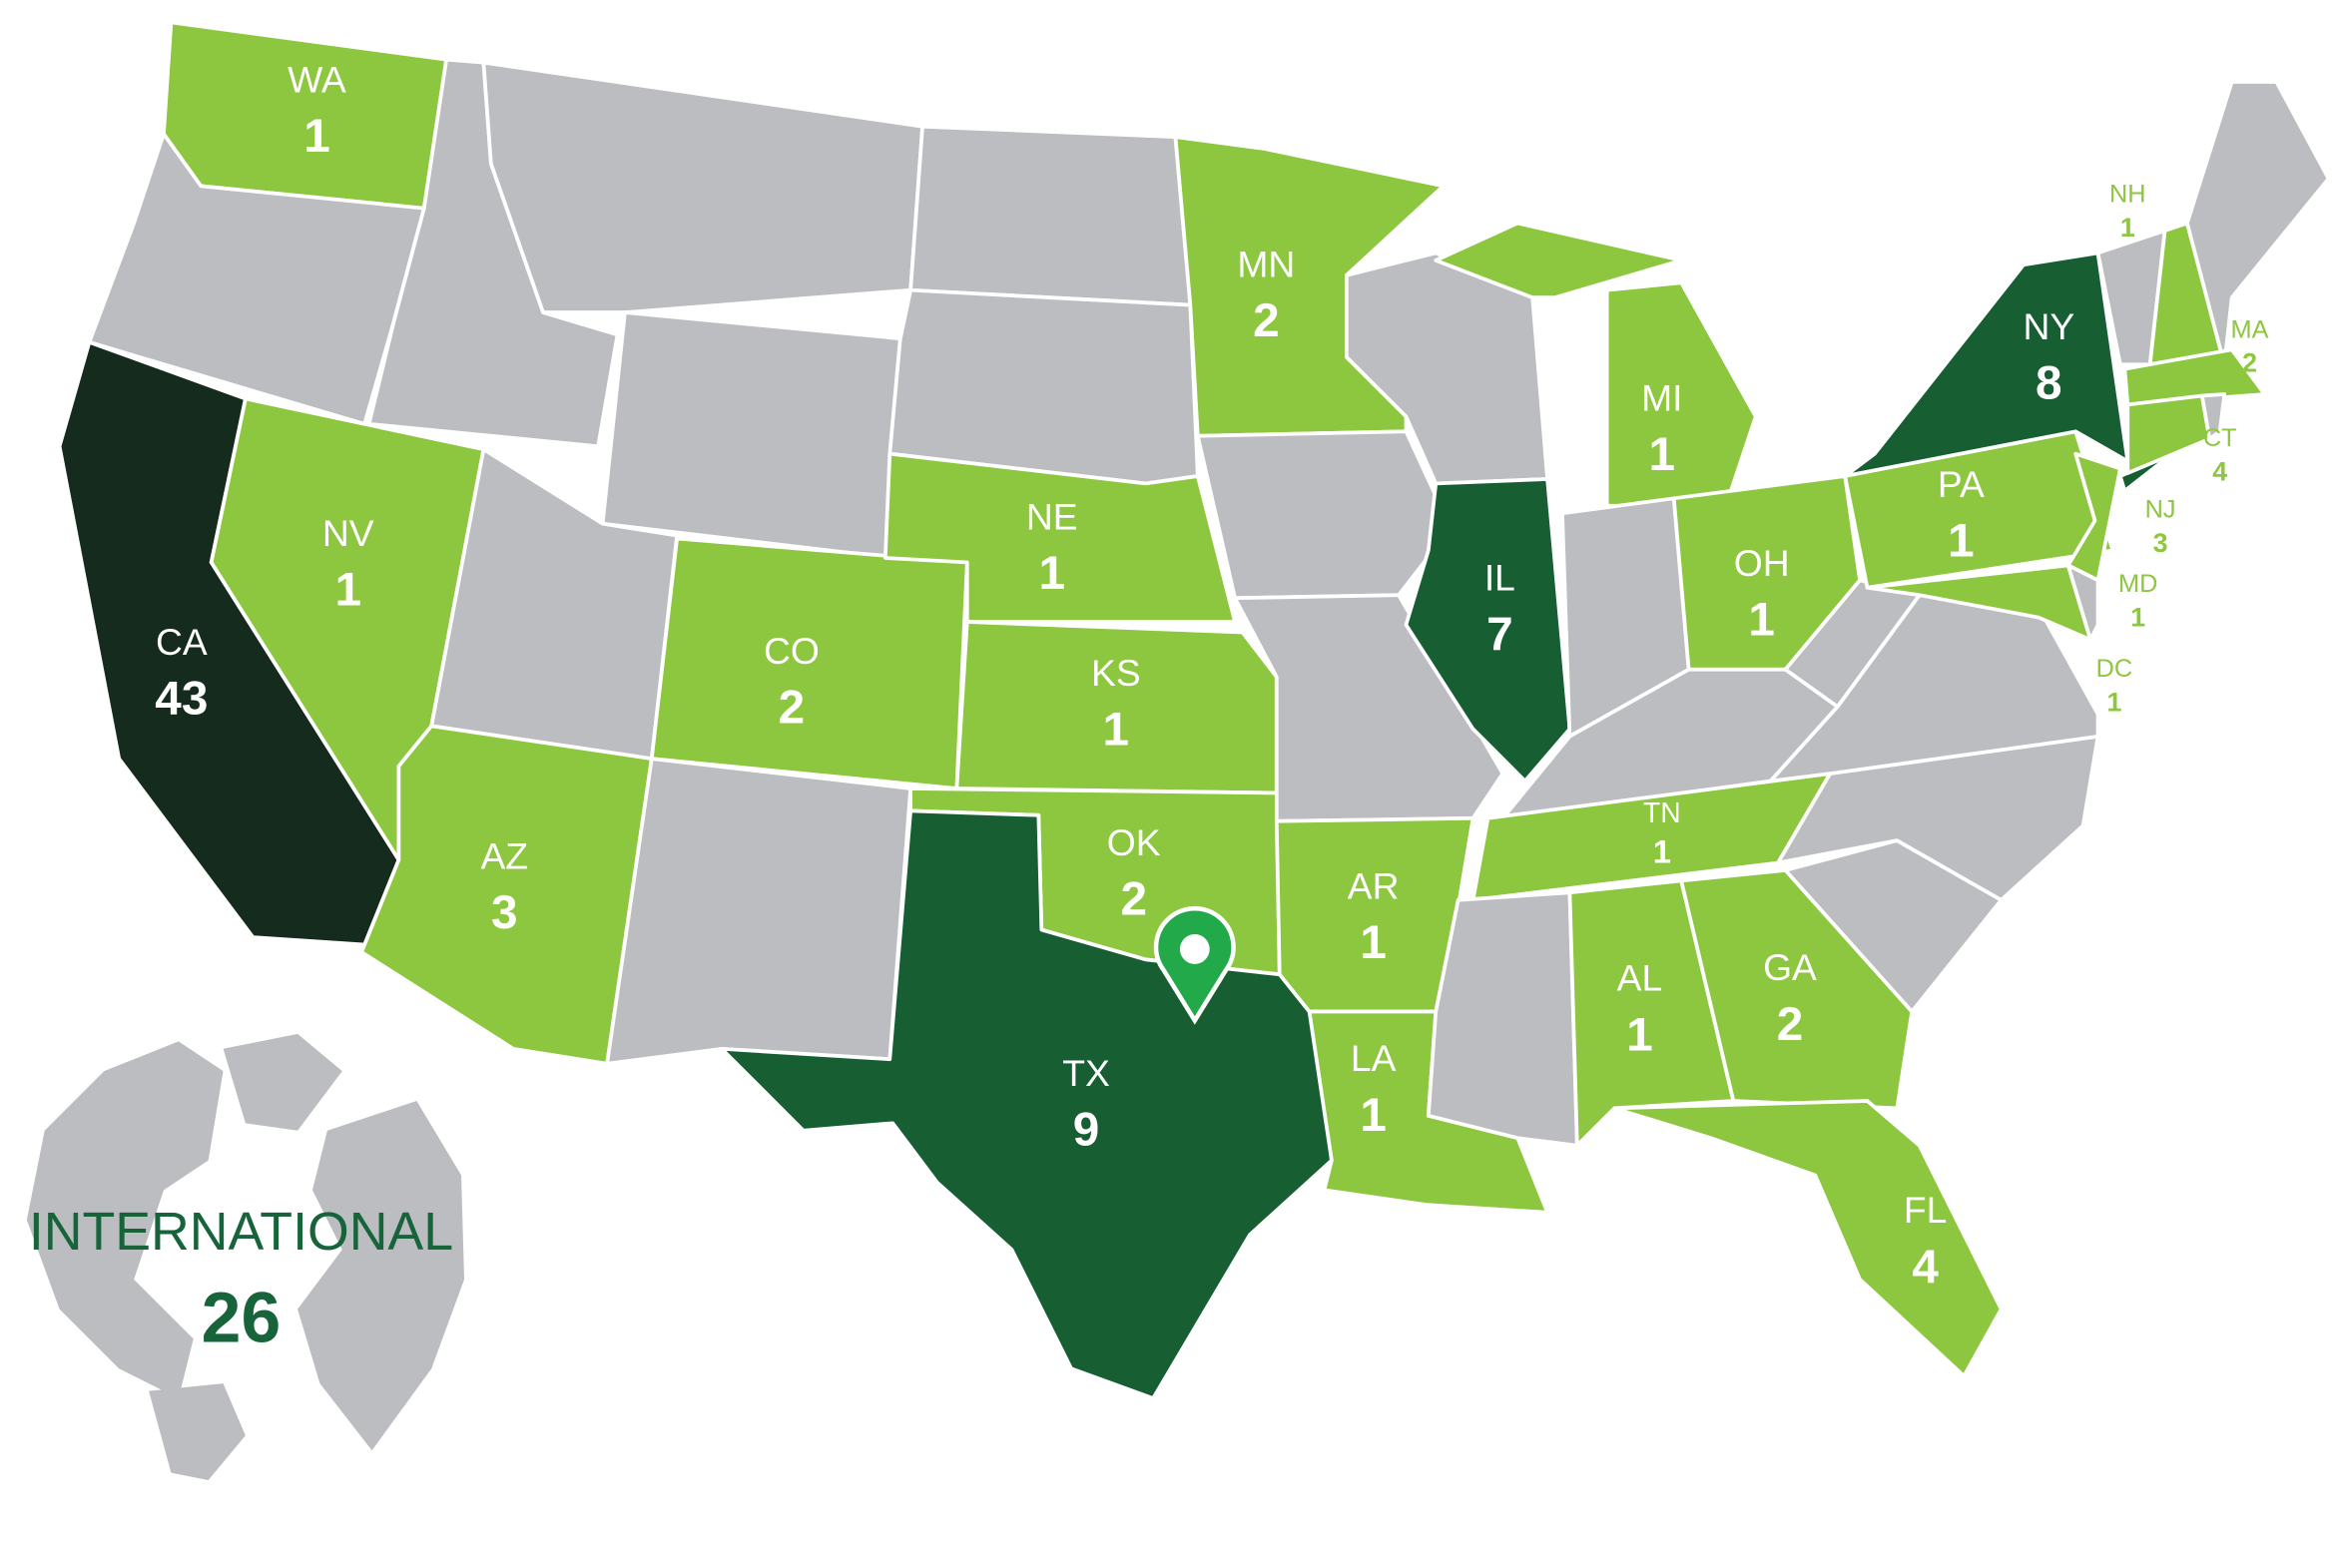 This screenshot has width=2333, height=1568. I want to click on state-label-md: MD, so click(2137, 584).